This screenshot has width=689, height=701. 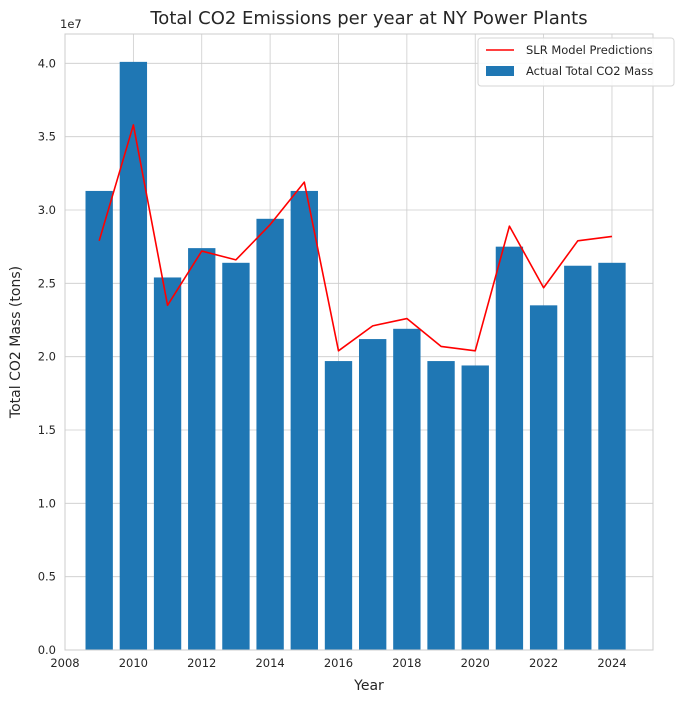 I want to click on x-tick-label: 2008, so click(x=64, y=663).